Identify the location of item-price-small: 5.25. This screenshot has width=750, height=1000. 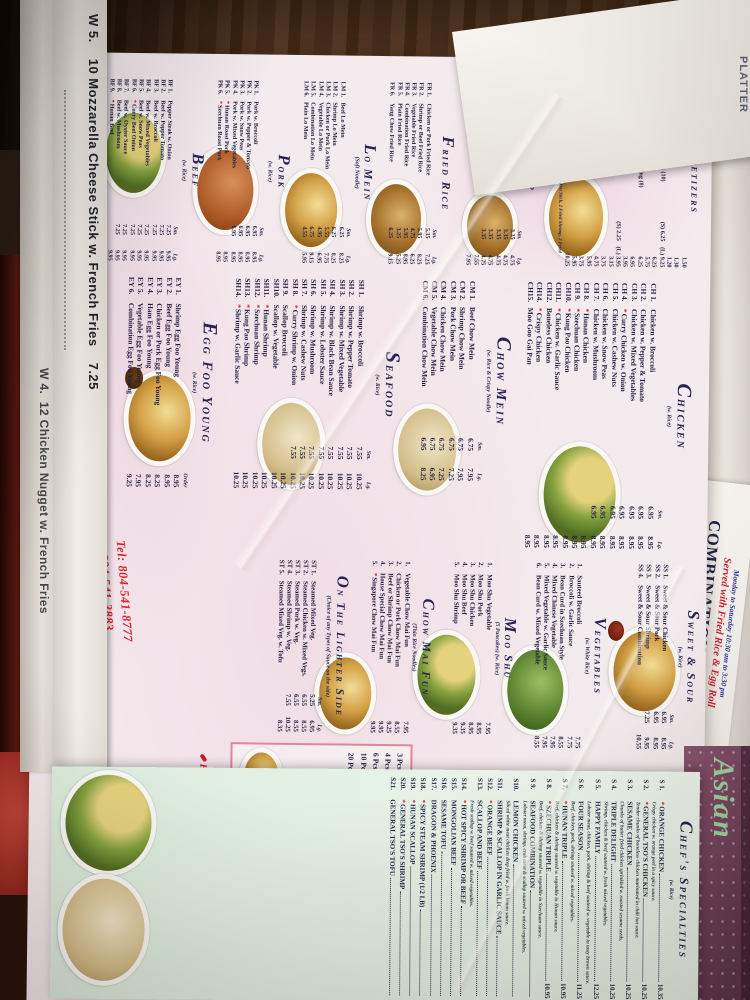
(312, 700).